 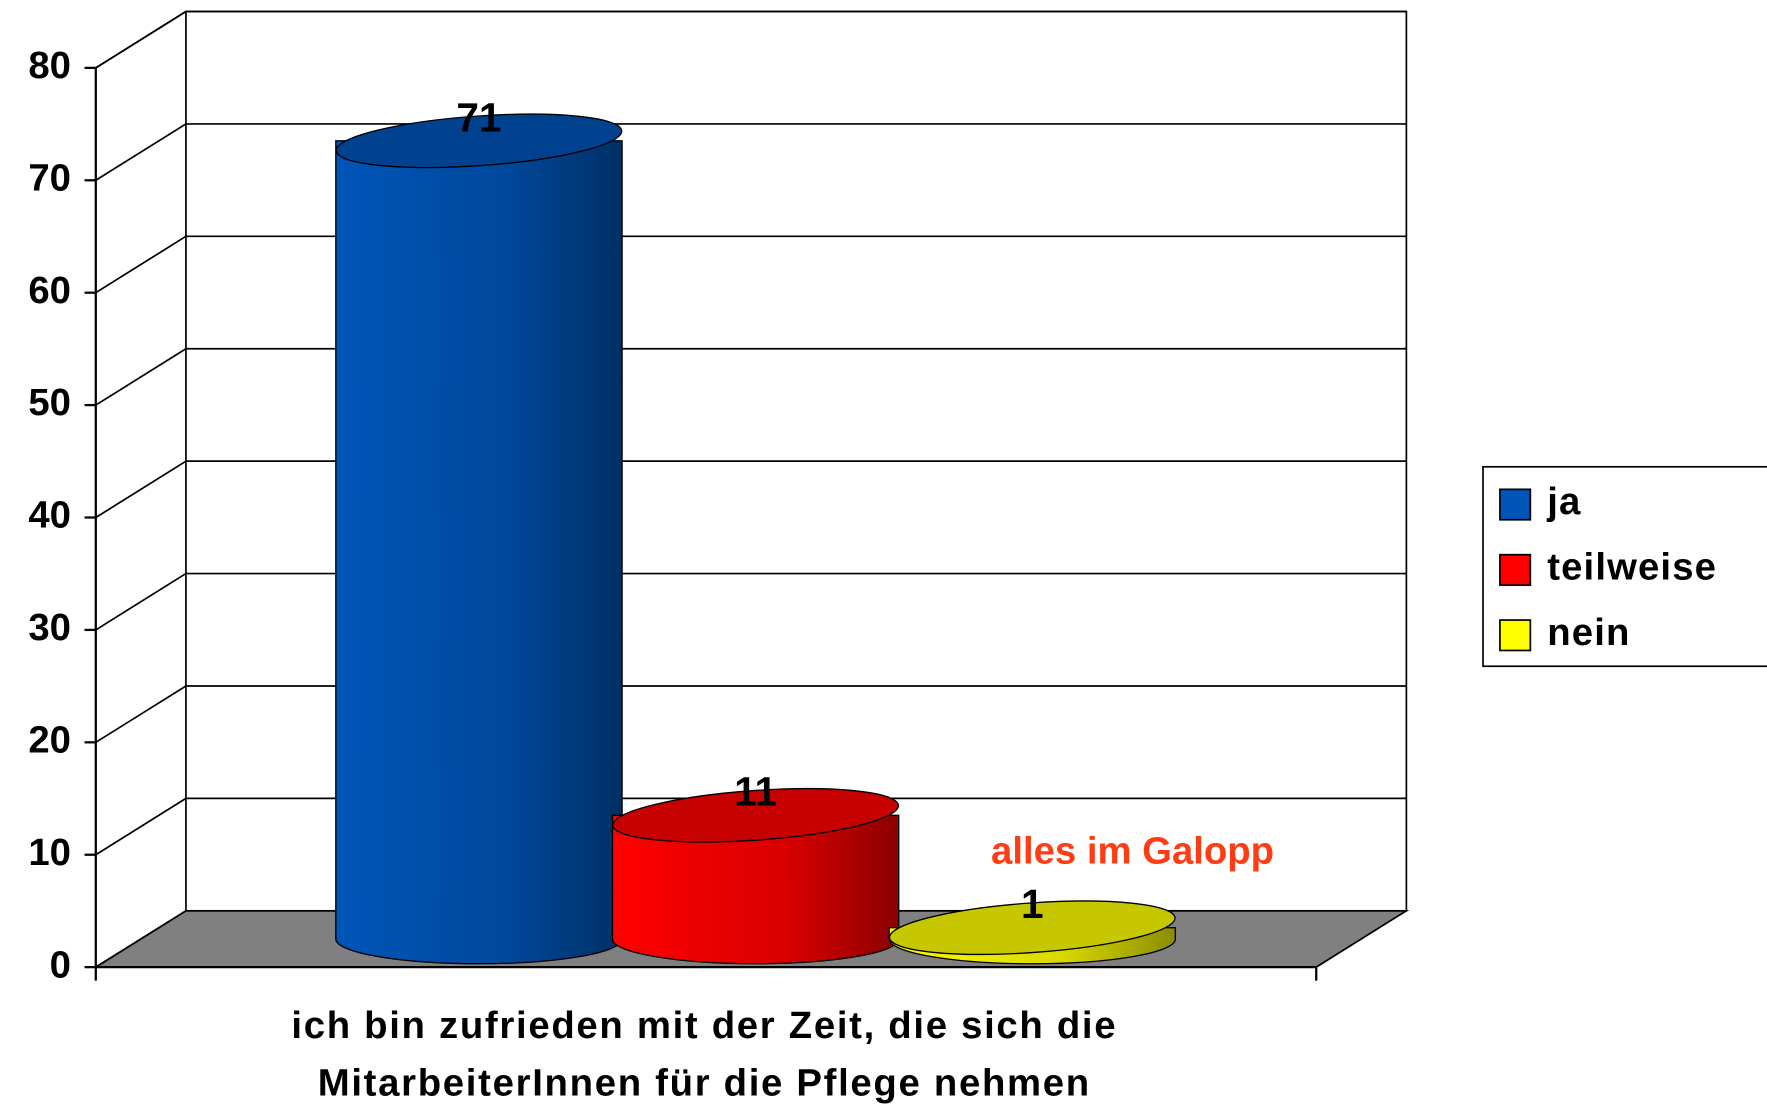 What do you see at coordinates (49, 627) in the screenshot?
I see `y-tick-label: 30` at bounding box center [49, 627].